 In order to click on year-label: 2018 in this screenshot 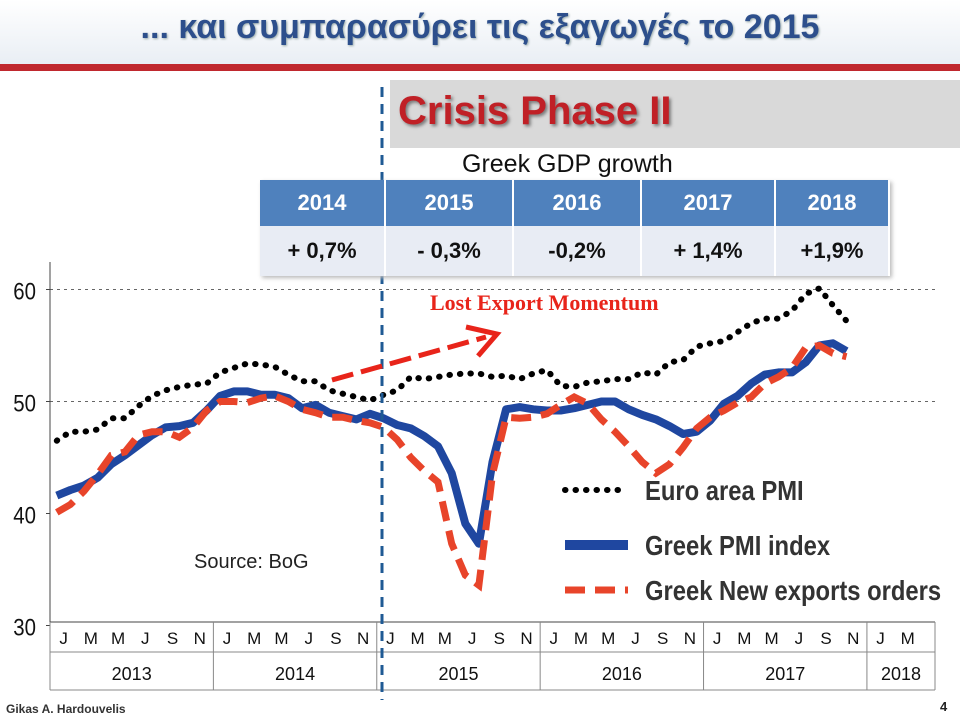, I will do `click(901, 674)`.